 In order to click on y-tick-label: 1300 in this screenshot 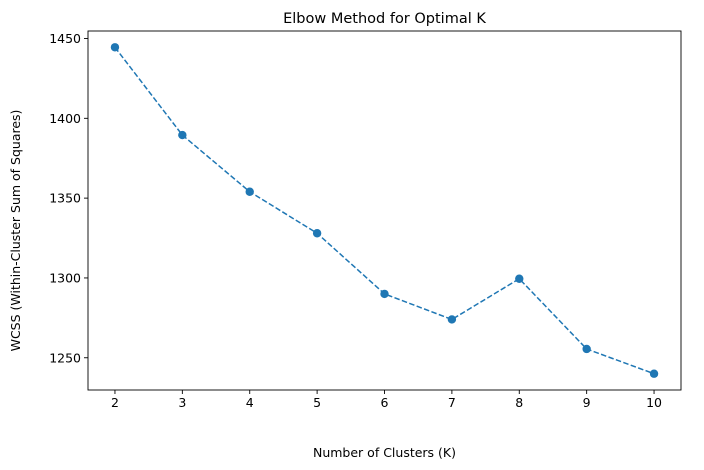, I will do `click(65, 277)`.